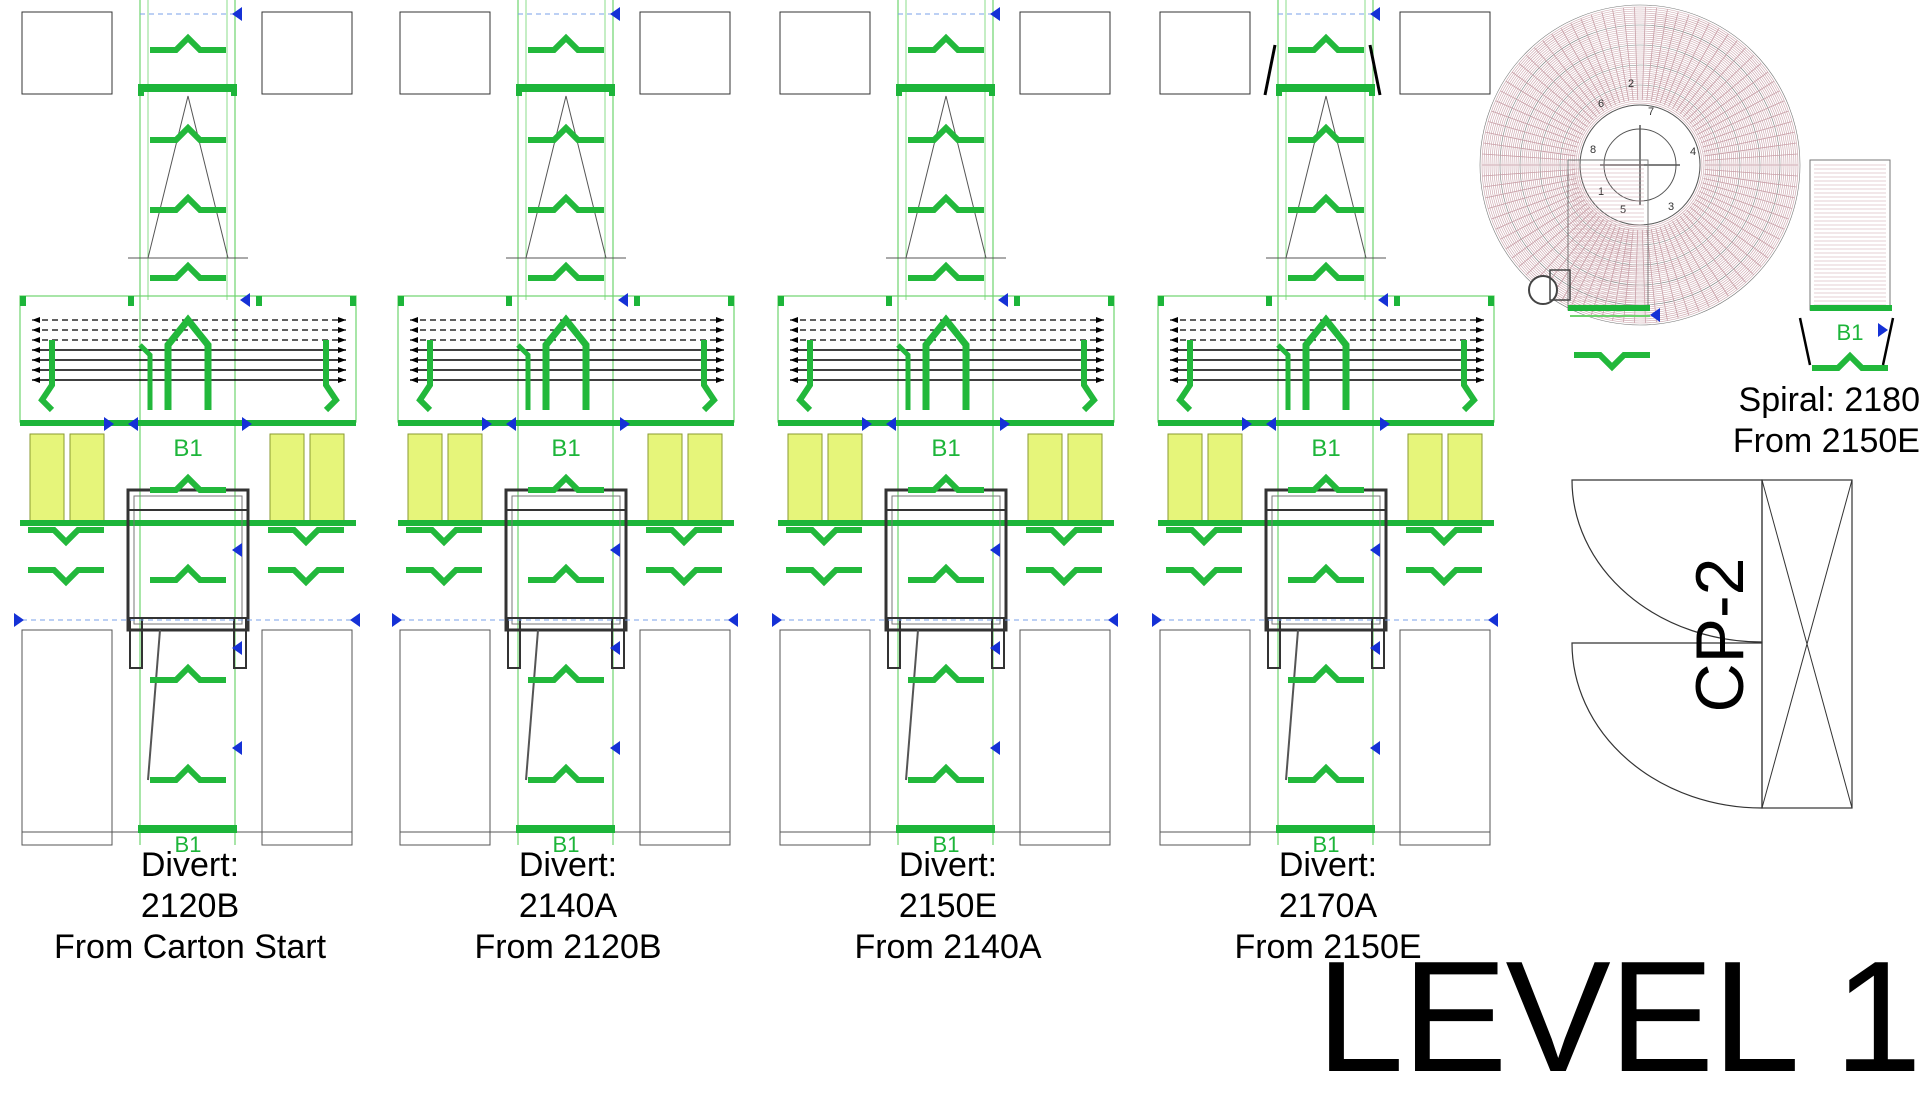 Image resolution: width=1920 pixels, height=1105 pixels. Describe the element at coordinates (1807, 644) in the screenshot. I see `cp-straight` at that location.